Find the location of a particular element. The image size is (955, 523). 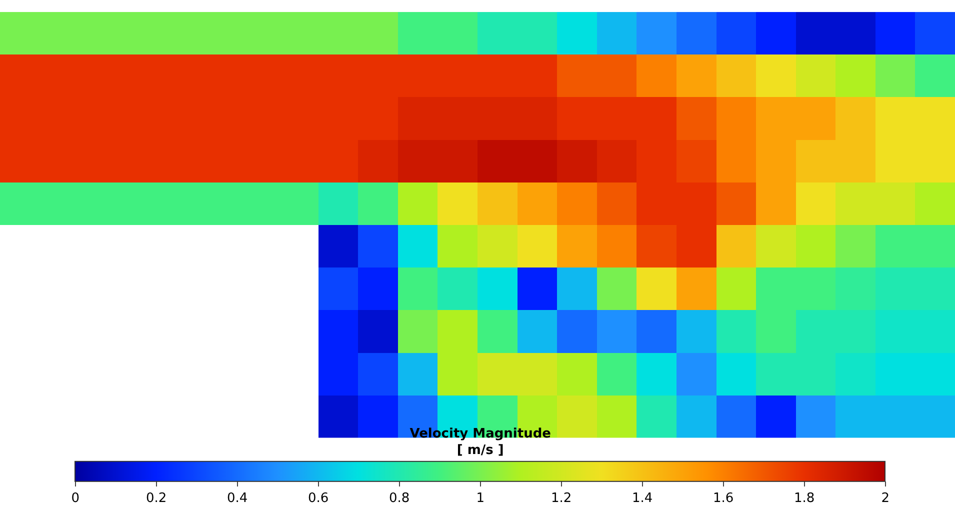

color-bar-label: 1.2 is located at coordinates (561, 498).